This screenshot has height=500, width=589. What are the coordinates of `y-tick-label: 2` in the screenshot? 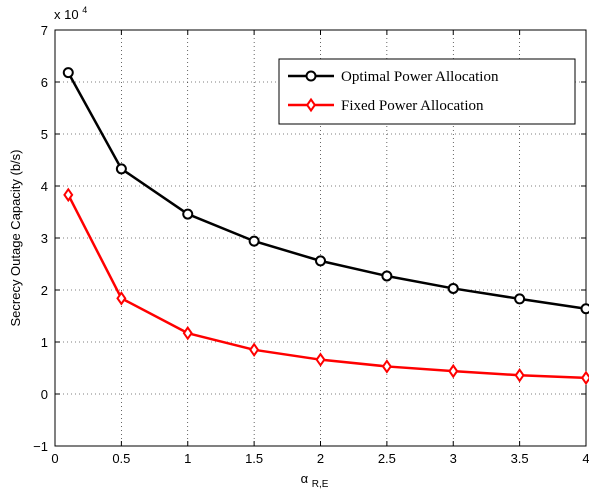 It's located at (44, 290).